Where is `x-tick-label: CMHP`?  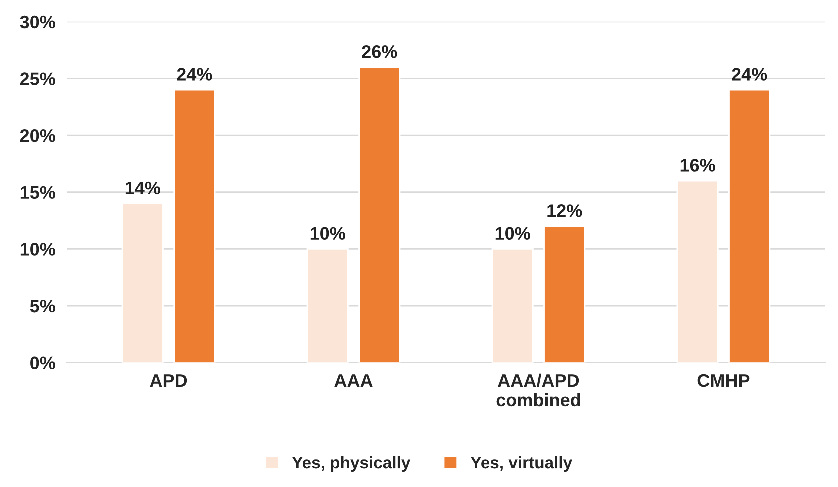
x-tick-label: CMHP is located at coordinates (724, 381).